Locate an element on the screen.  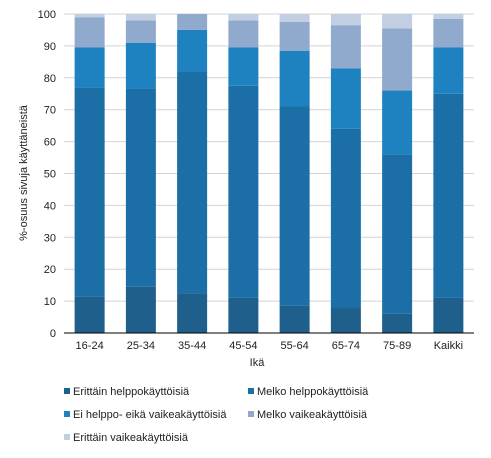
y-tick-label: 10 is located at coordinates (50, 302).